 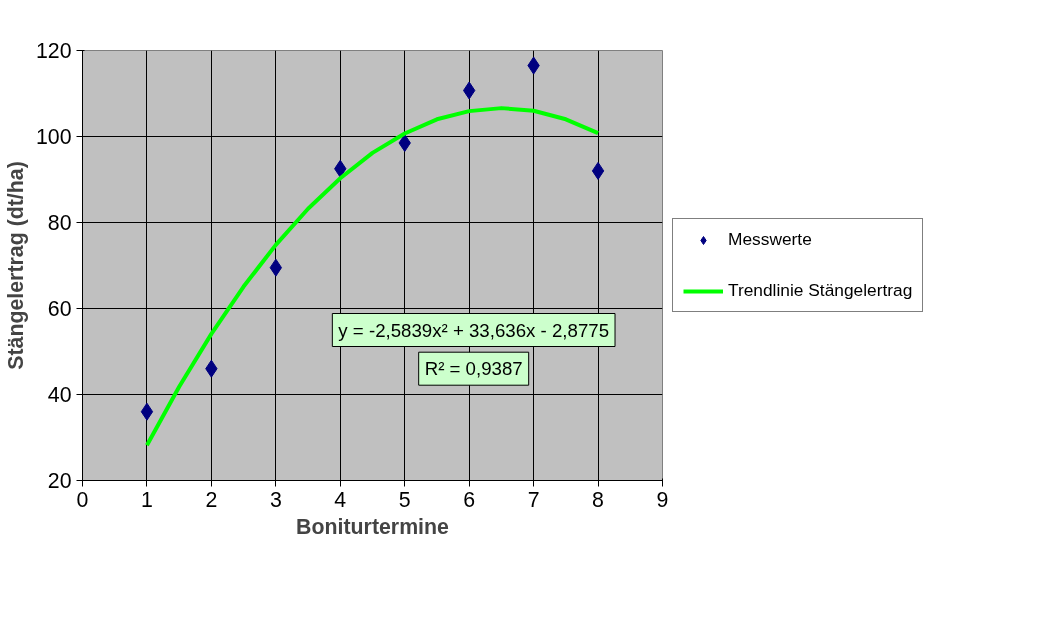 What do you see at coordinates (147, 499) in the screenshot?
I see `x-tick-label: 1` at bounding box center [147, 499].